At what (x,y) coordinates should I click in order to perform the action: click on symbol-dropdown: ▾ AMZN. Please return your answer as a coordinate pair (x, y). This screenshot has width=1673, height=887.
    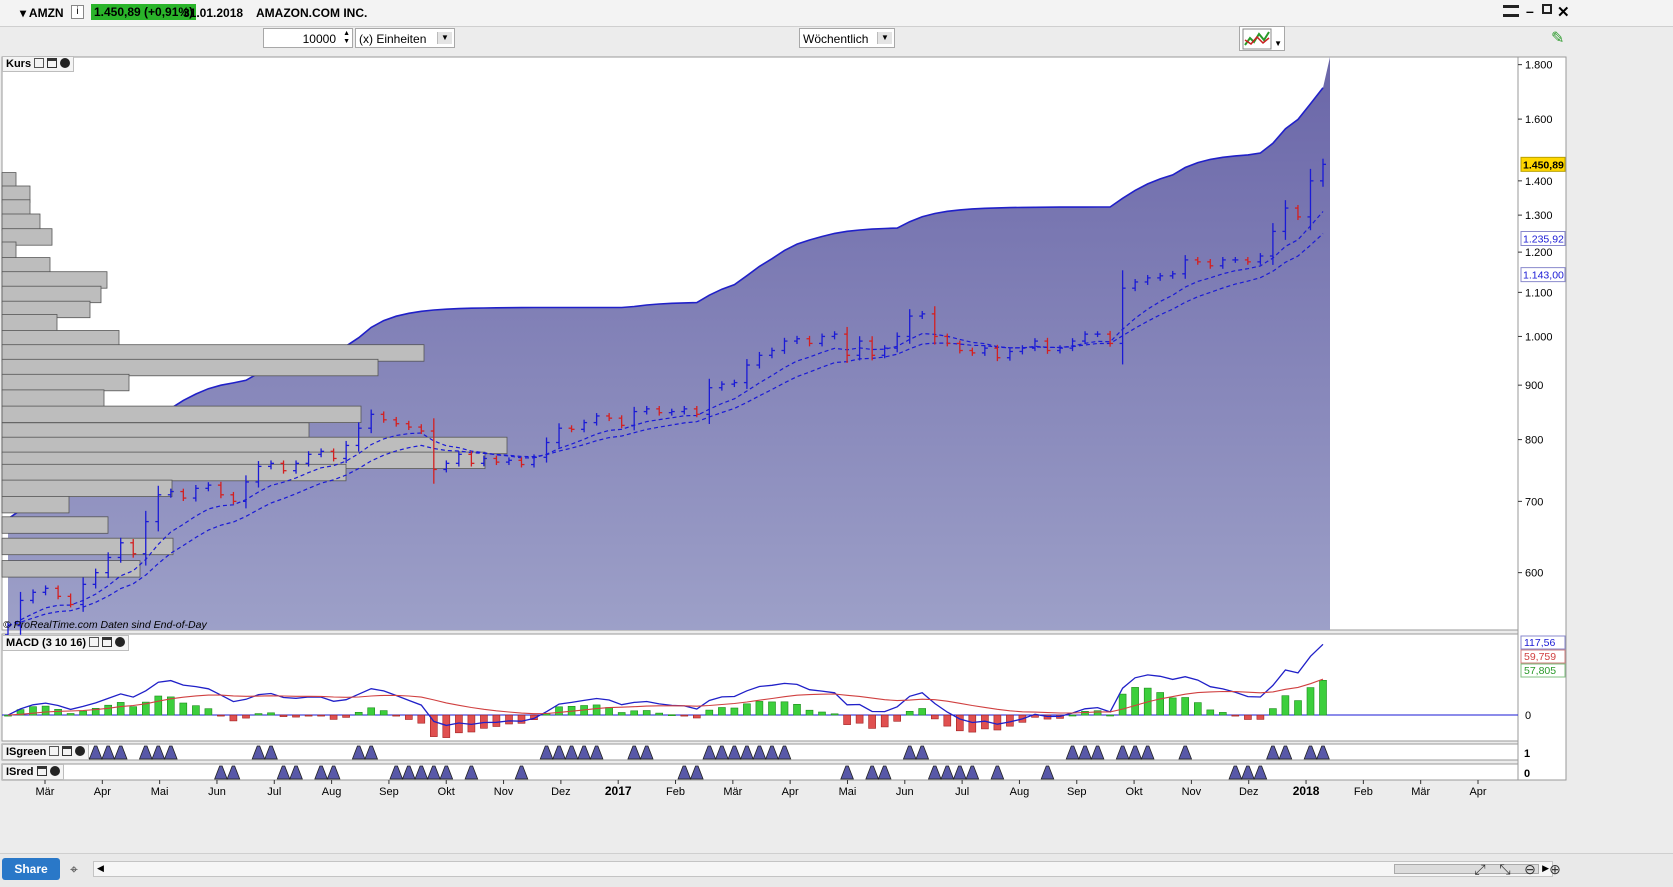
    Looking at the image, I should click on (42, 13).